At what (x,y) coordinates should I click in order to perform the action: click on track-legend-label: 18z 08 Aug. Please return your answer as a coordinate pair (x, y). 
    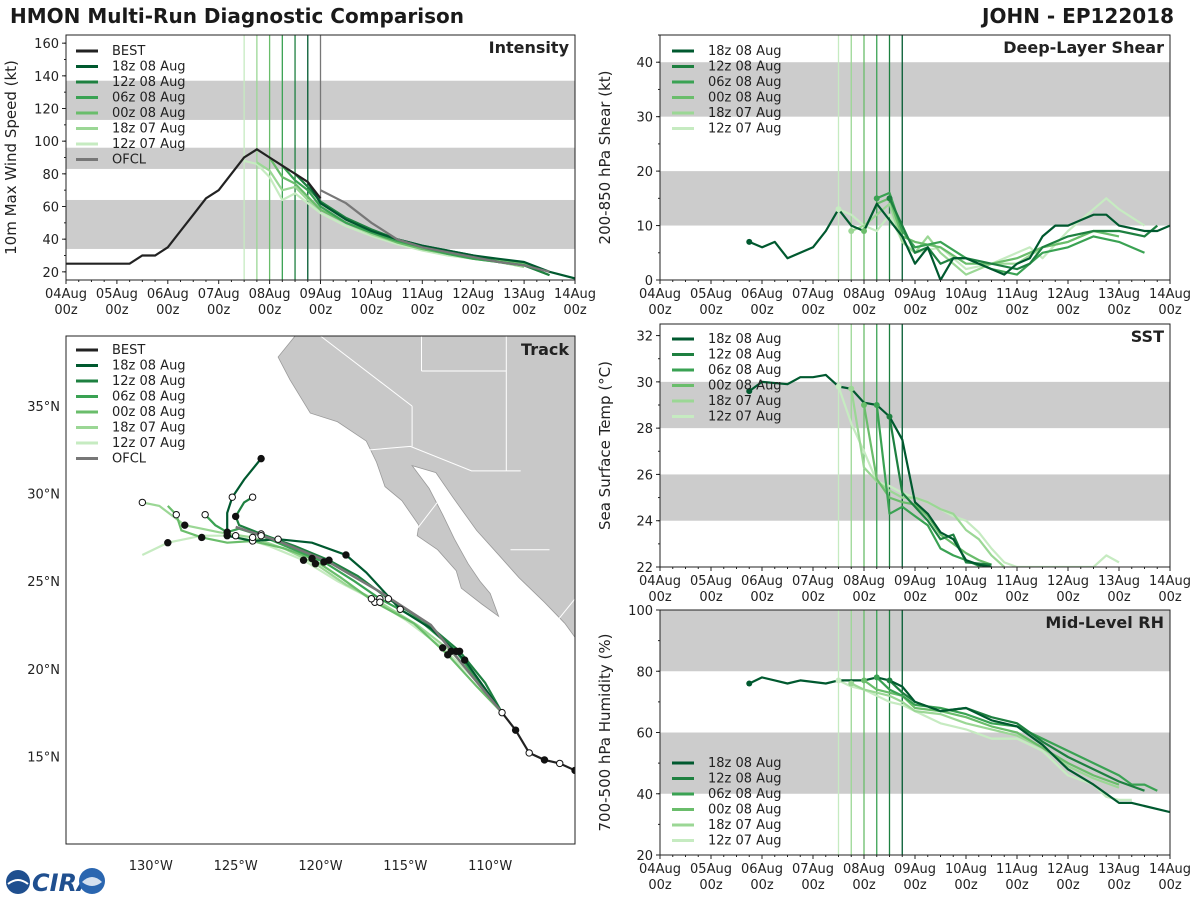
    Looking at the image, I should click on (149, 366).